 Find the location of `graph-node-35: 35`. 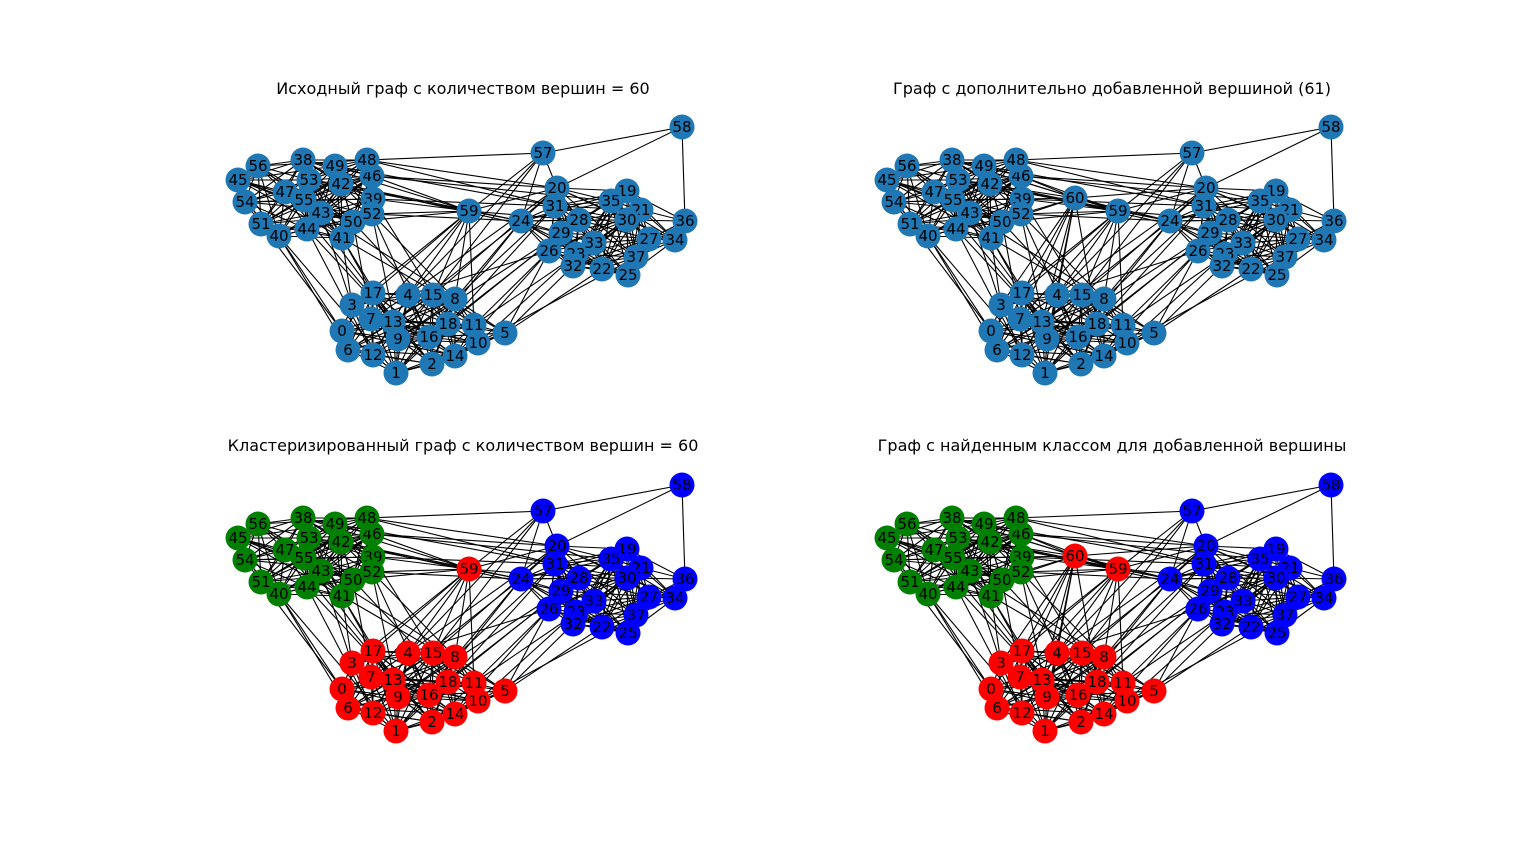

graph-node-35: 35 is located at coordinates (1260, 201).